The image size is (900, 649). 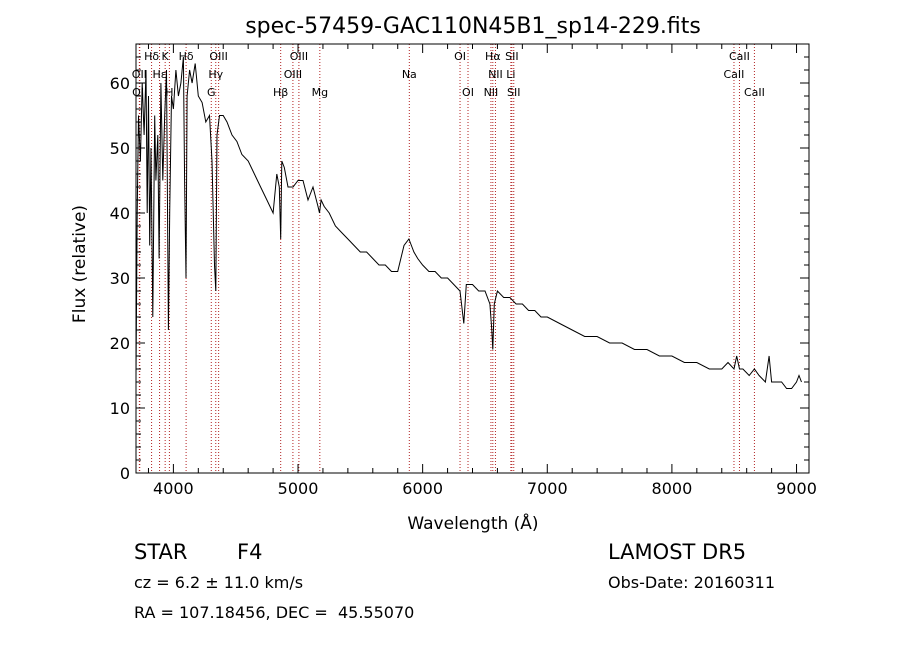 What do you see at coordinates (120, 408) in the screenshot?
I see `y-tick-label: 10` at bounding box center [120, 408].